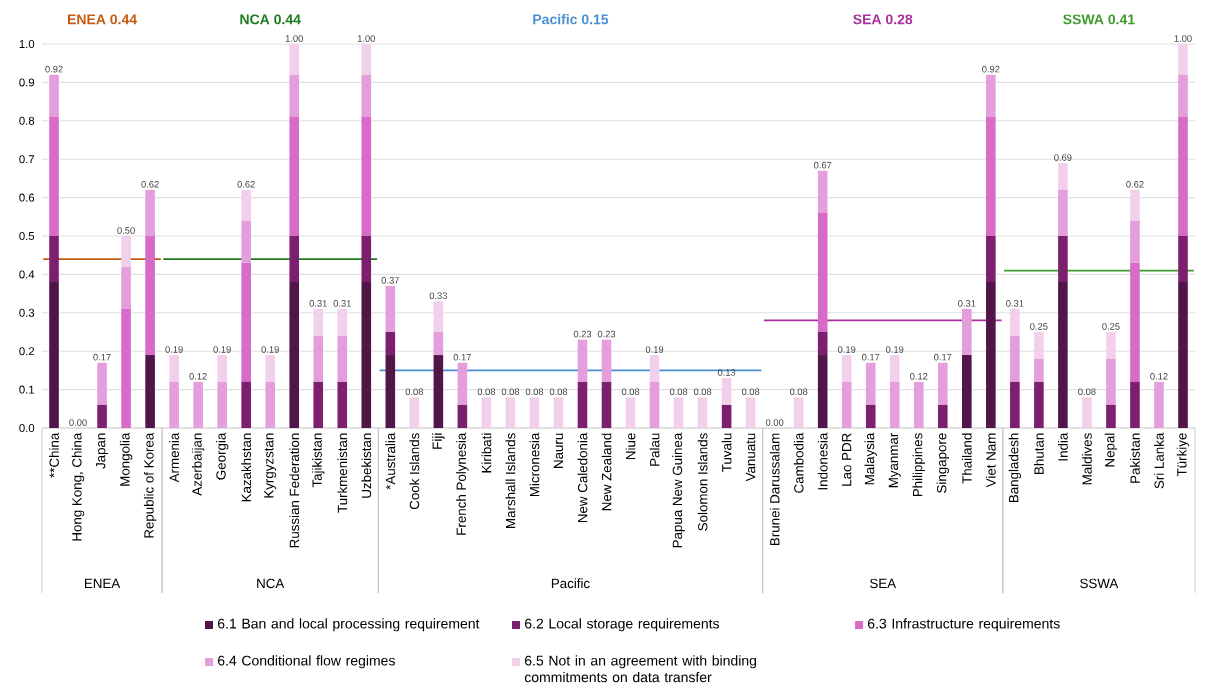 Image resolution: width=1209 pixels, height=687 pixels. Describe the element at coordinates (270, 465) in the screenshot. I see `x-tick-label: Kyrgyzstan` at that location.